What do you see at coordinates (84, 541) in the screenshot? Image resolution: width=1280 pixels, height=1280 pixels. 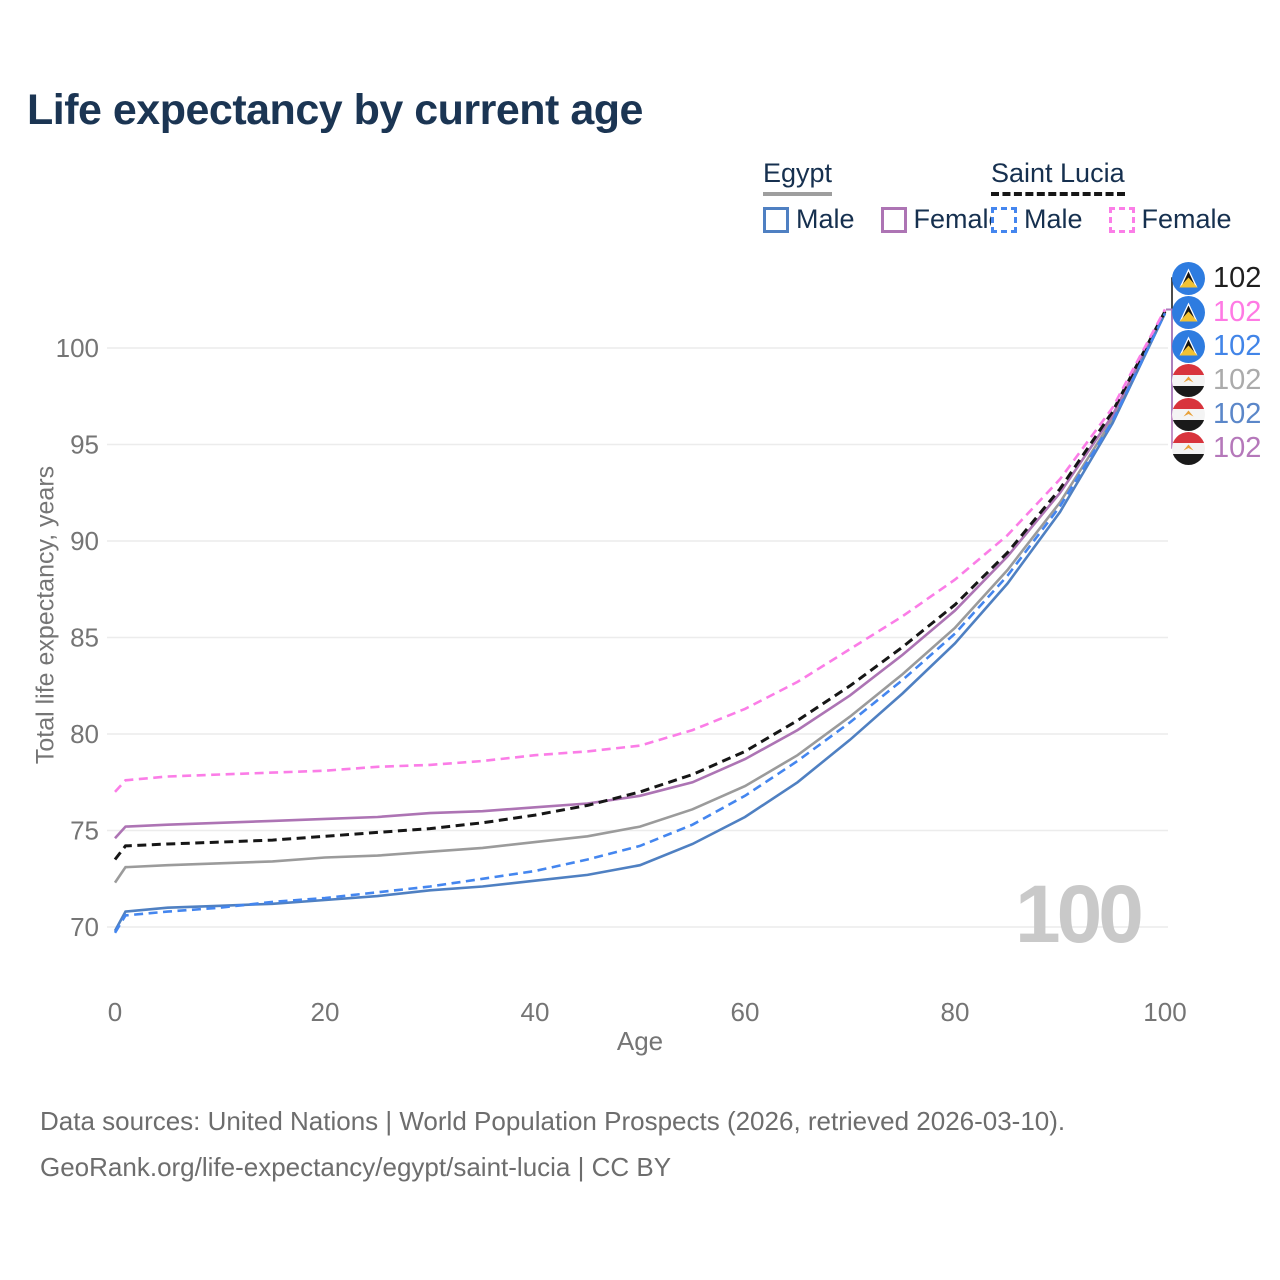 I see `y-tick-90: 90` at bounding box center [84, 541].